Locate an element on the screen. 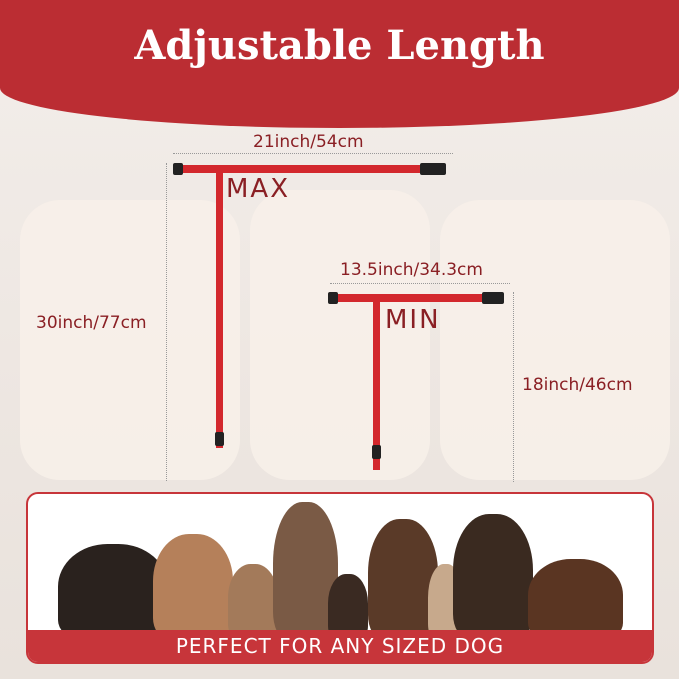 This screenshot has height=679, width=679. caption-banner: PERFECT FOR ANY SIZED DOG is located at coordinates (340, 646).